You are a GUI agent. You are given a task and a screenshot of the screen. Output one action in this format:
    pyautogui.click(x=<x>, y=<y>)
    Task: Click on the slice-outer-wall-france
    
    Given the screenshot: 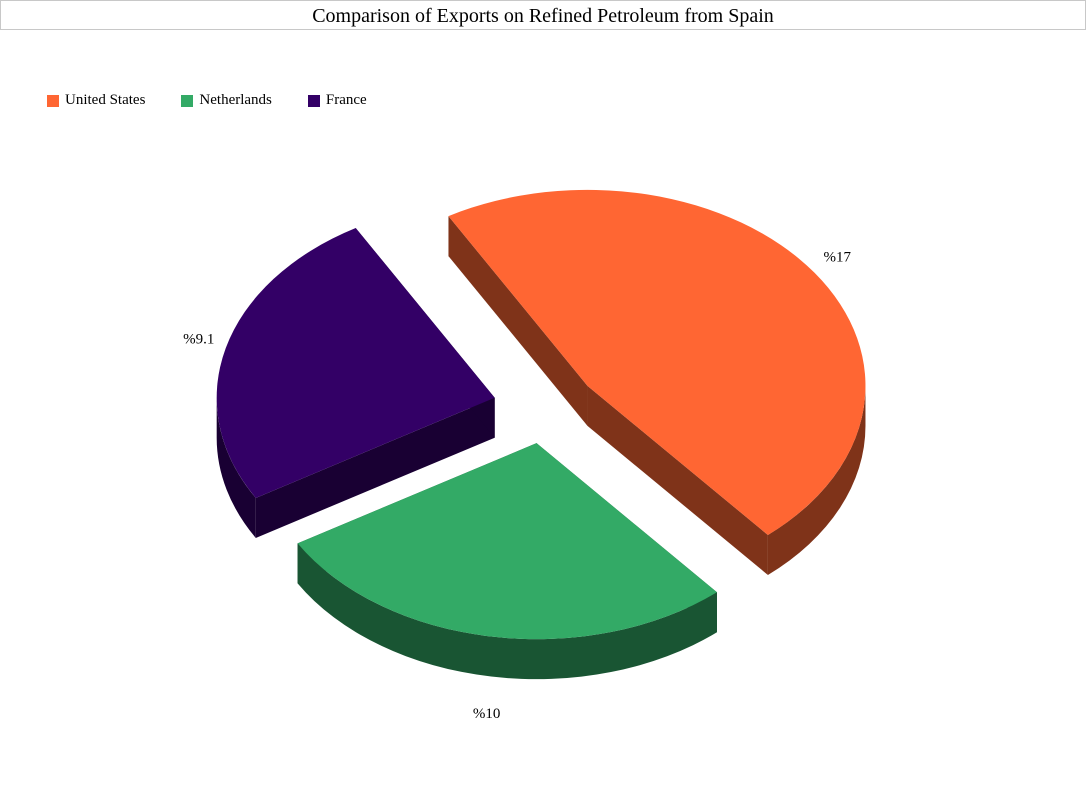 What is the action you would take?
    pyautogui.click(x=236, y=467)
    